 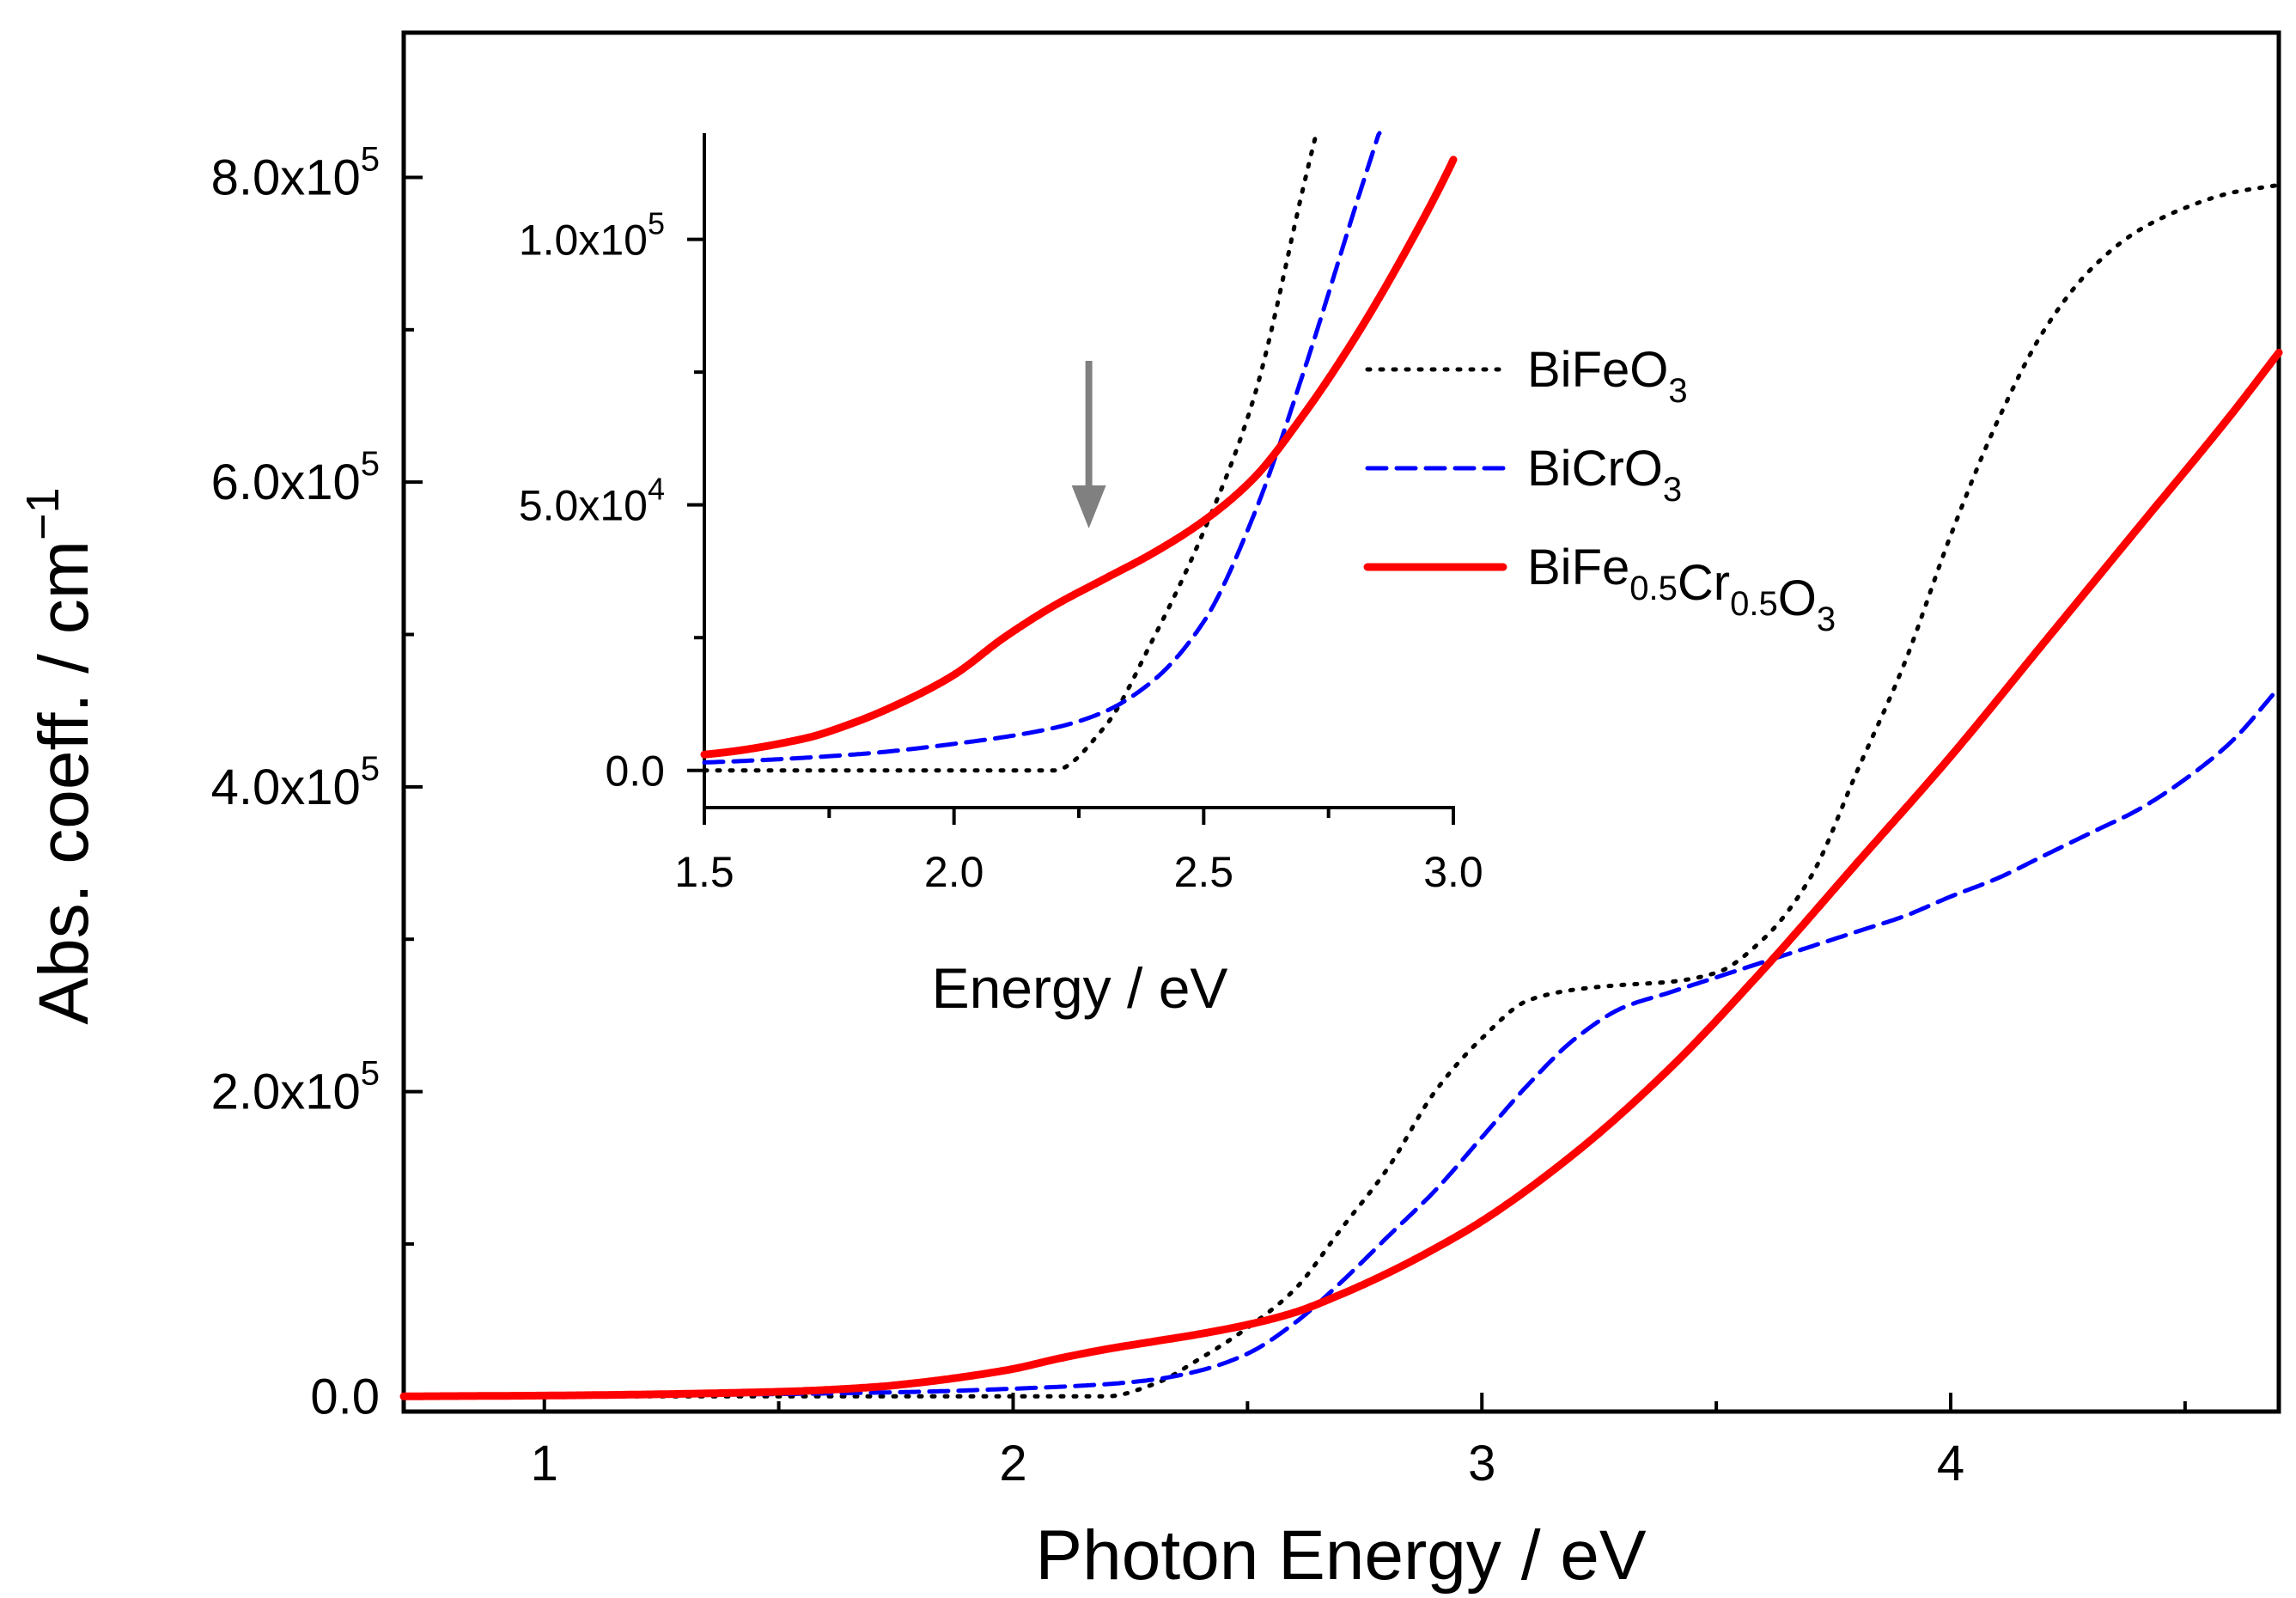 I want to click on main-y-tick-label: 8.0x10⁵, so click(x=295, y=172).